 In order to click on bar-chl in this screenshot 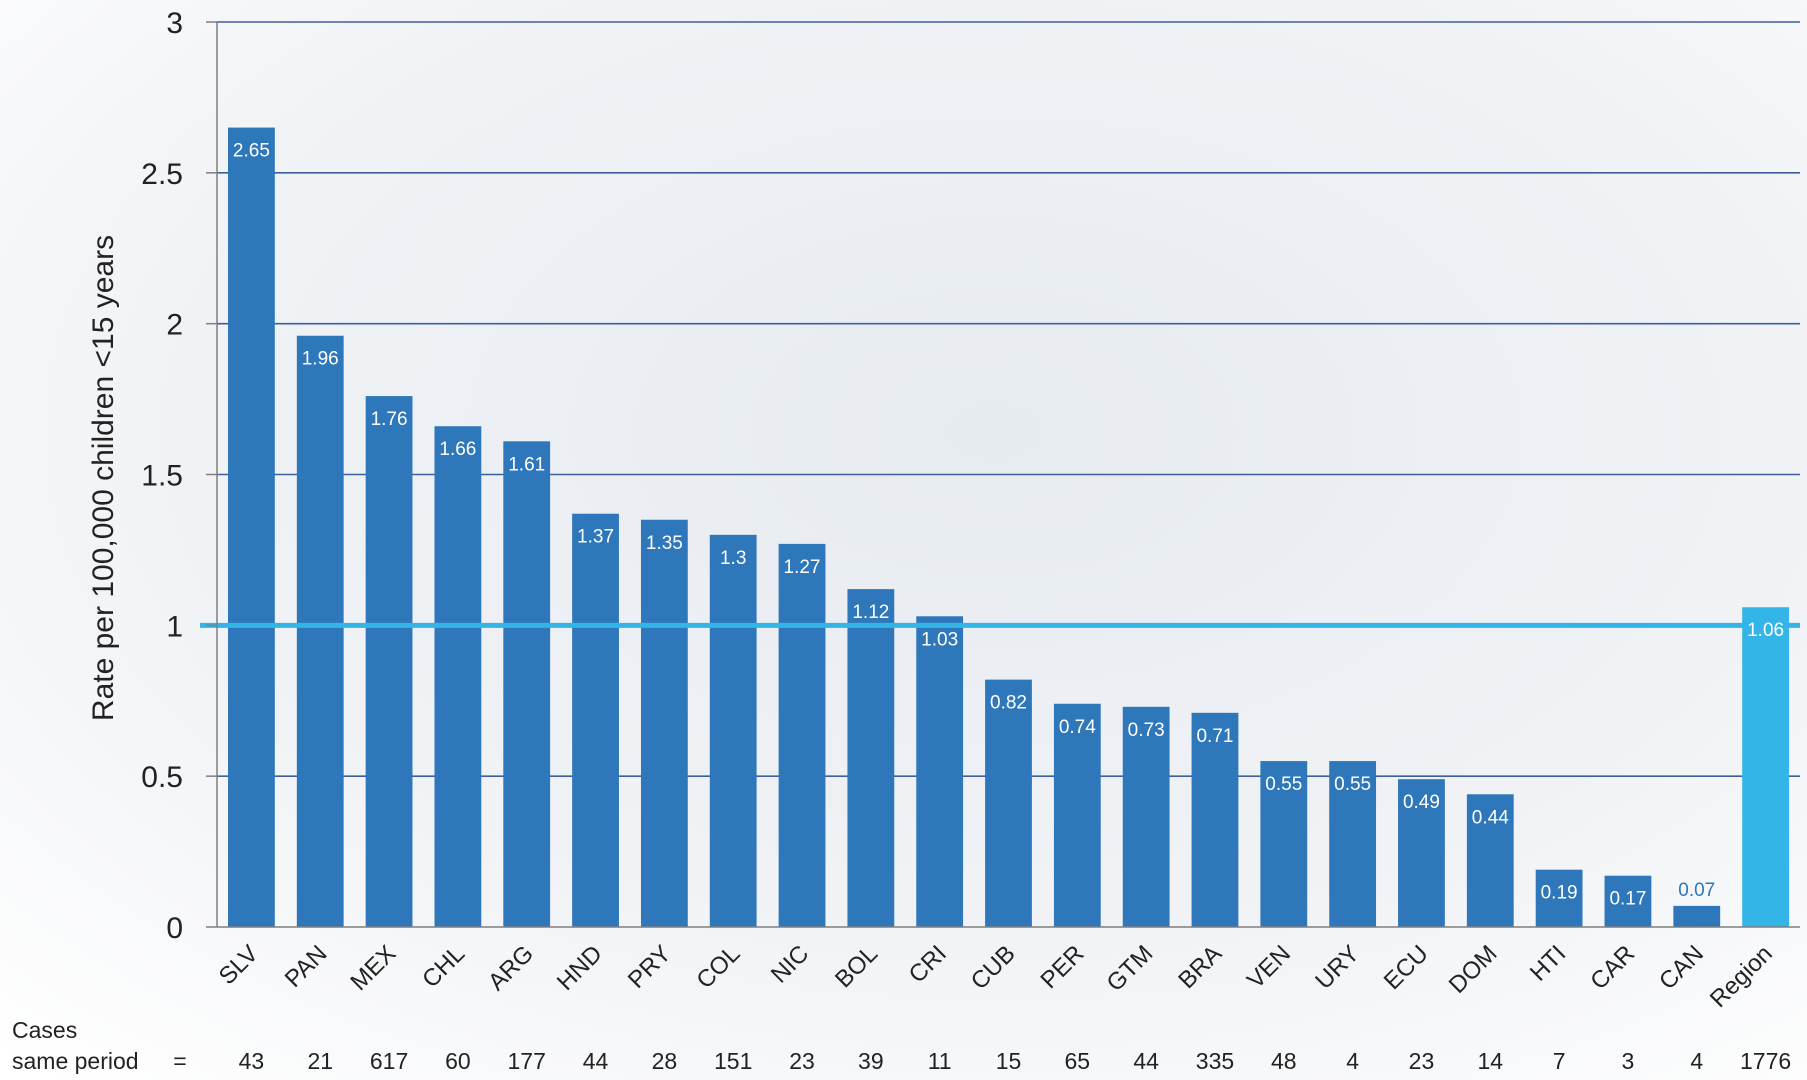, I will do `click(458, 676)`.